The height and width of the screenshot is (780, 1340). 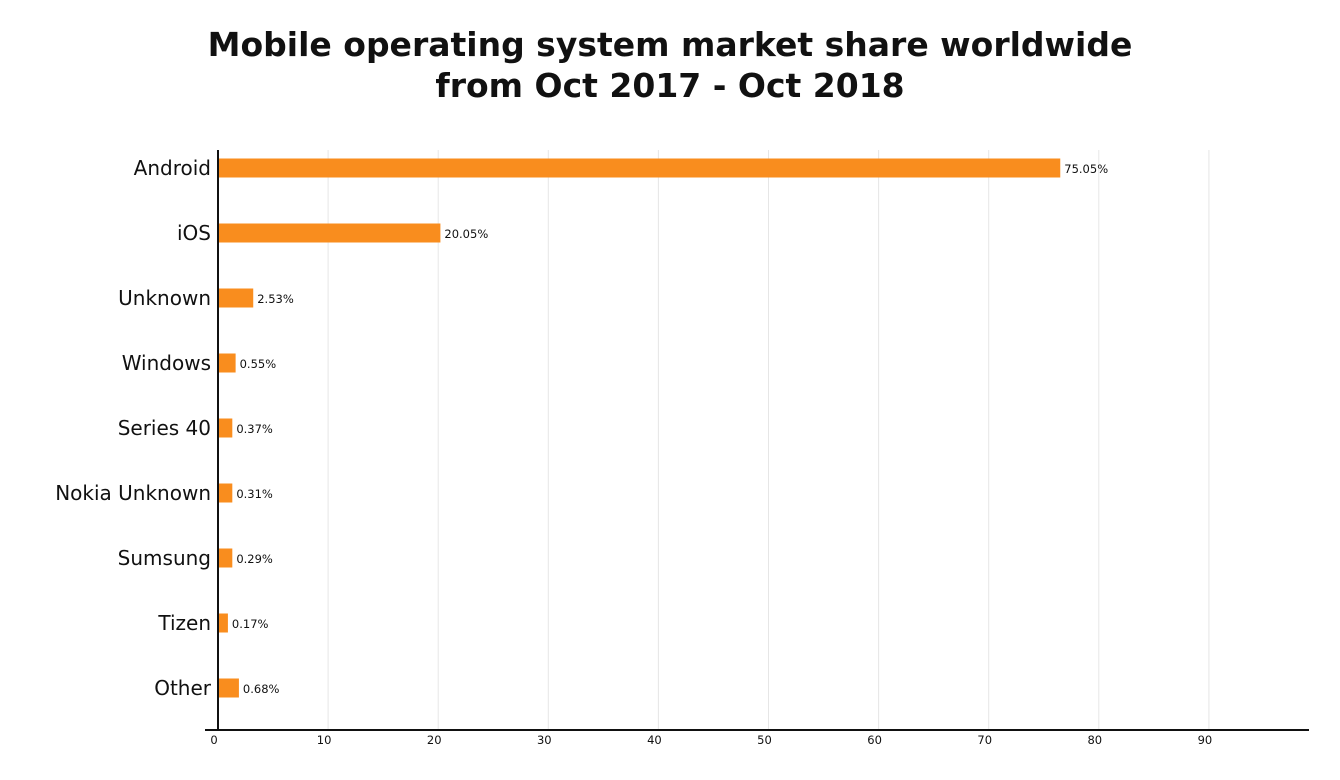 I want to click on x-tick-label: 90, so click(x=1205, y=740).